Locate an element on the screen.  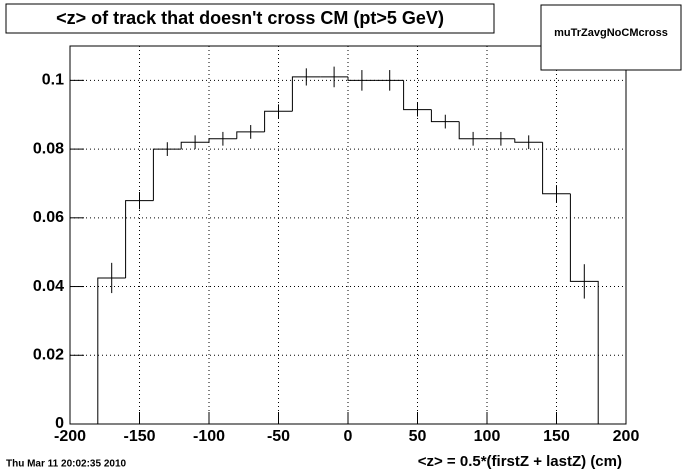
y-tick-label: 0.08 is located at coordinates (48, 148).